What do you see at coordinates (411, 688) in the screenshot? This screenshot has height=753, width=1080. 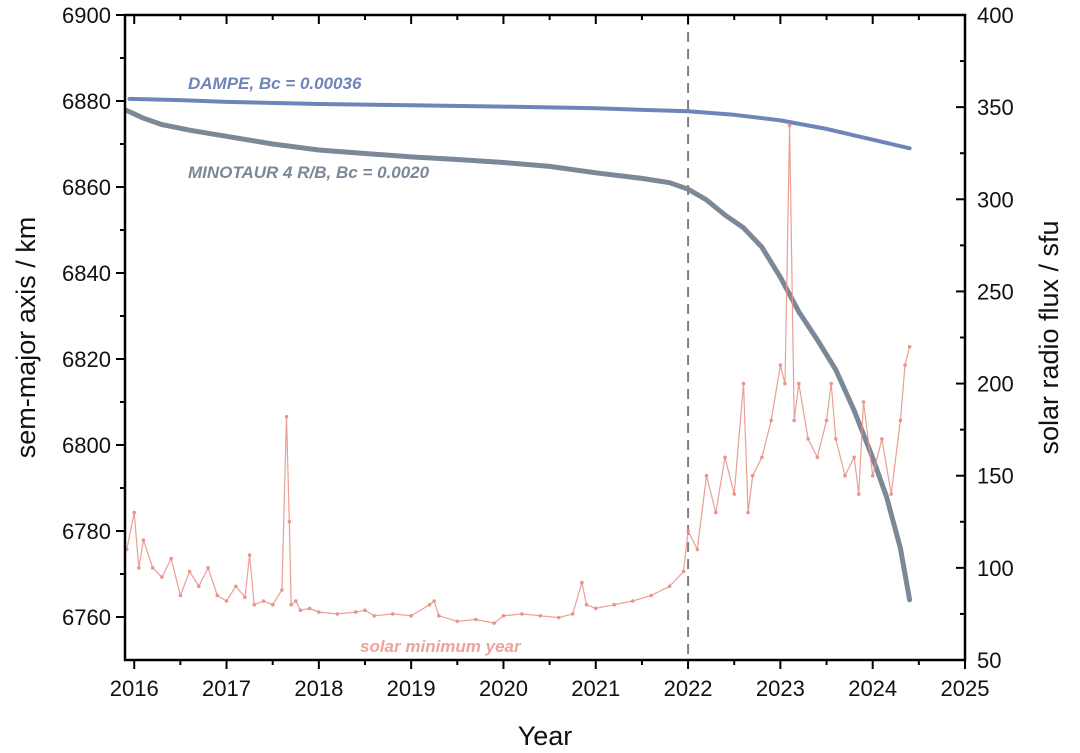 I see `x-tick-label: 2019` at bounding box center [411, 688].